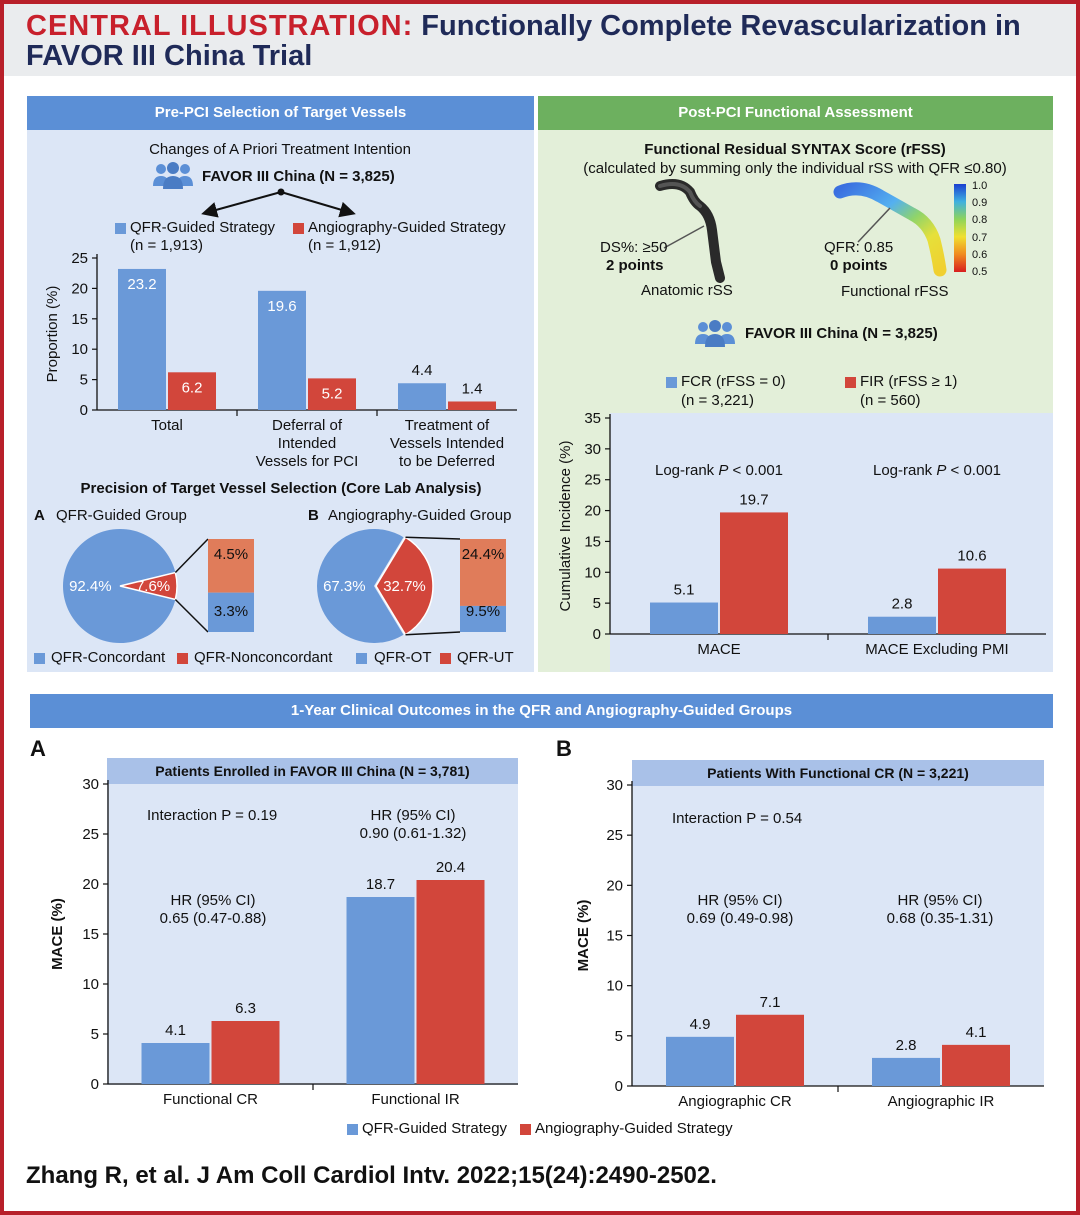 Image resolution: width=1080 pixels, height=1215 pixels. What do you see at coordinates (980, 220) in the screenshot?
I see `colorbar-tick: 0.8` at bounding box center [980, 220].